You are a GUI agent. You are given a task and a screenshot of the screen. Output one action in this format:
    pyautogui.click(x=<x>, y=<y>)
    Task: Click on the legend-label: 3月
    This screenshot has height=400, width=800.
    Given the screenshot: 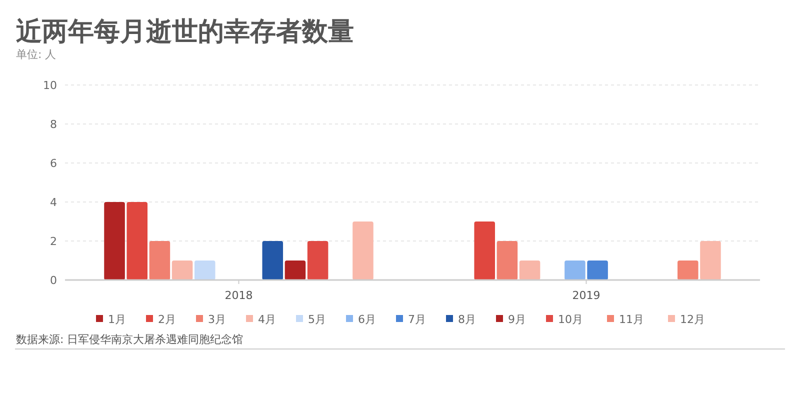 What is the action you would take?
    pyautogui.click(x=217, y=319)
    